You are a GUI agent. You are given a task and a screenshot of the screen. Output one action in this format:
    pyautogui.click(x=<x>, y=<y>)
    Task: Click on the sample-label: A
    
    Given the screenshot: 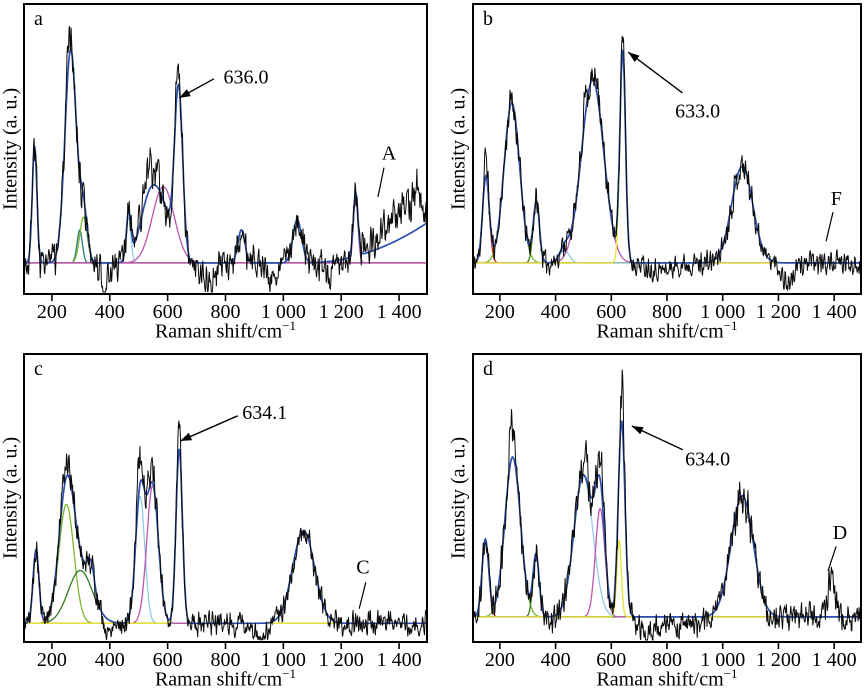 What is the action you would take?
    pyautogui.click(x=389, y=153)
    